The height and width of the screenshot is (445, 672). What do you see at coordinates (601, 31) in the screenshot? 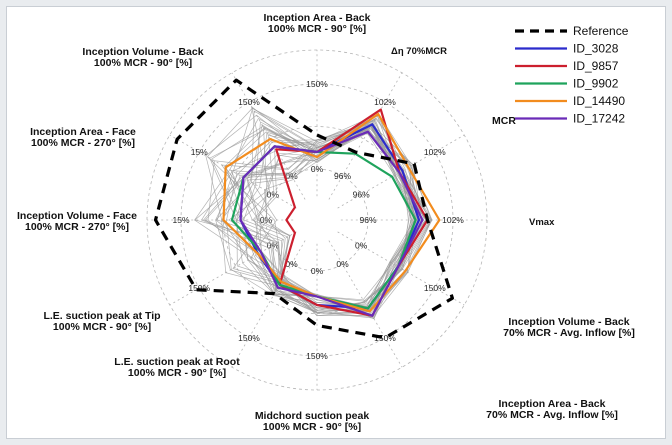
I see `legend-label: Reference` at bounding box center [601, 31].